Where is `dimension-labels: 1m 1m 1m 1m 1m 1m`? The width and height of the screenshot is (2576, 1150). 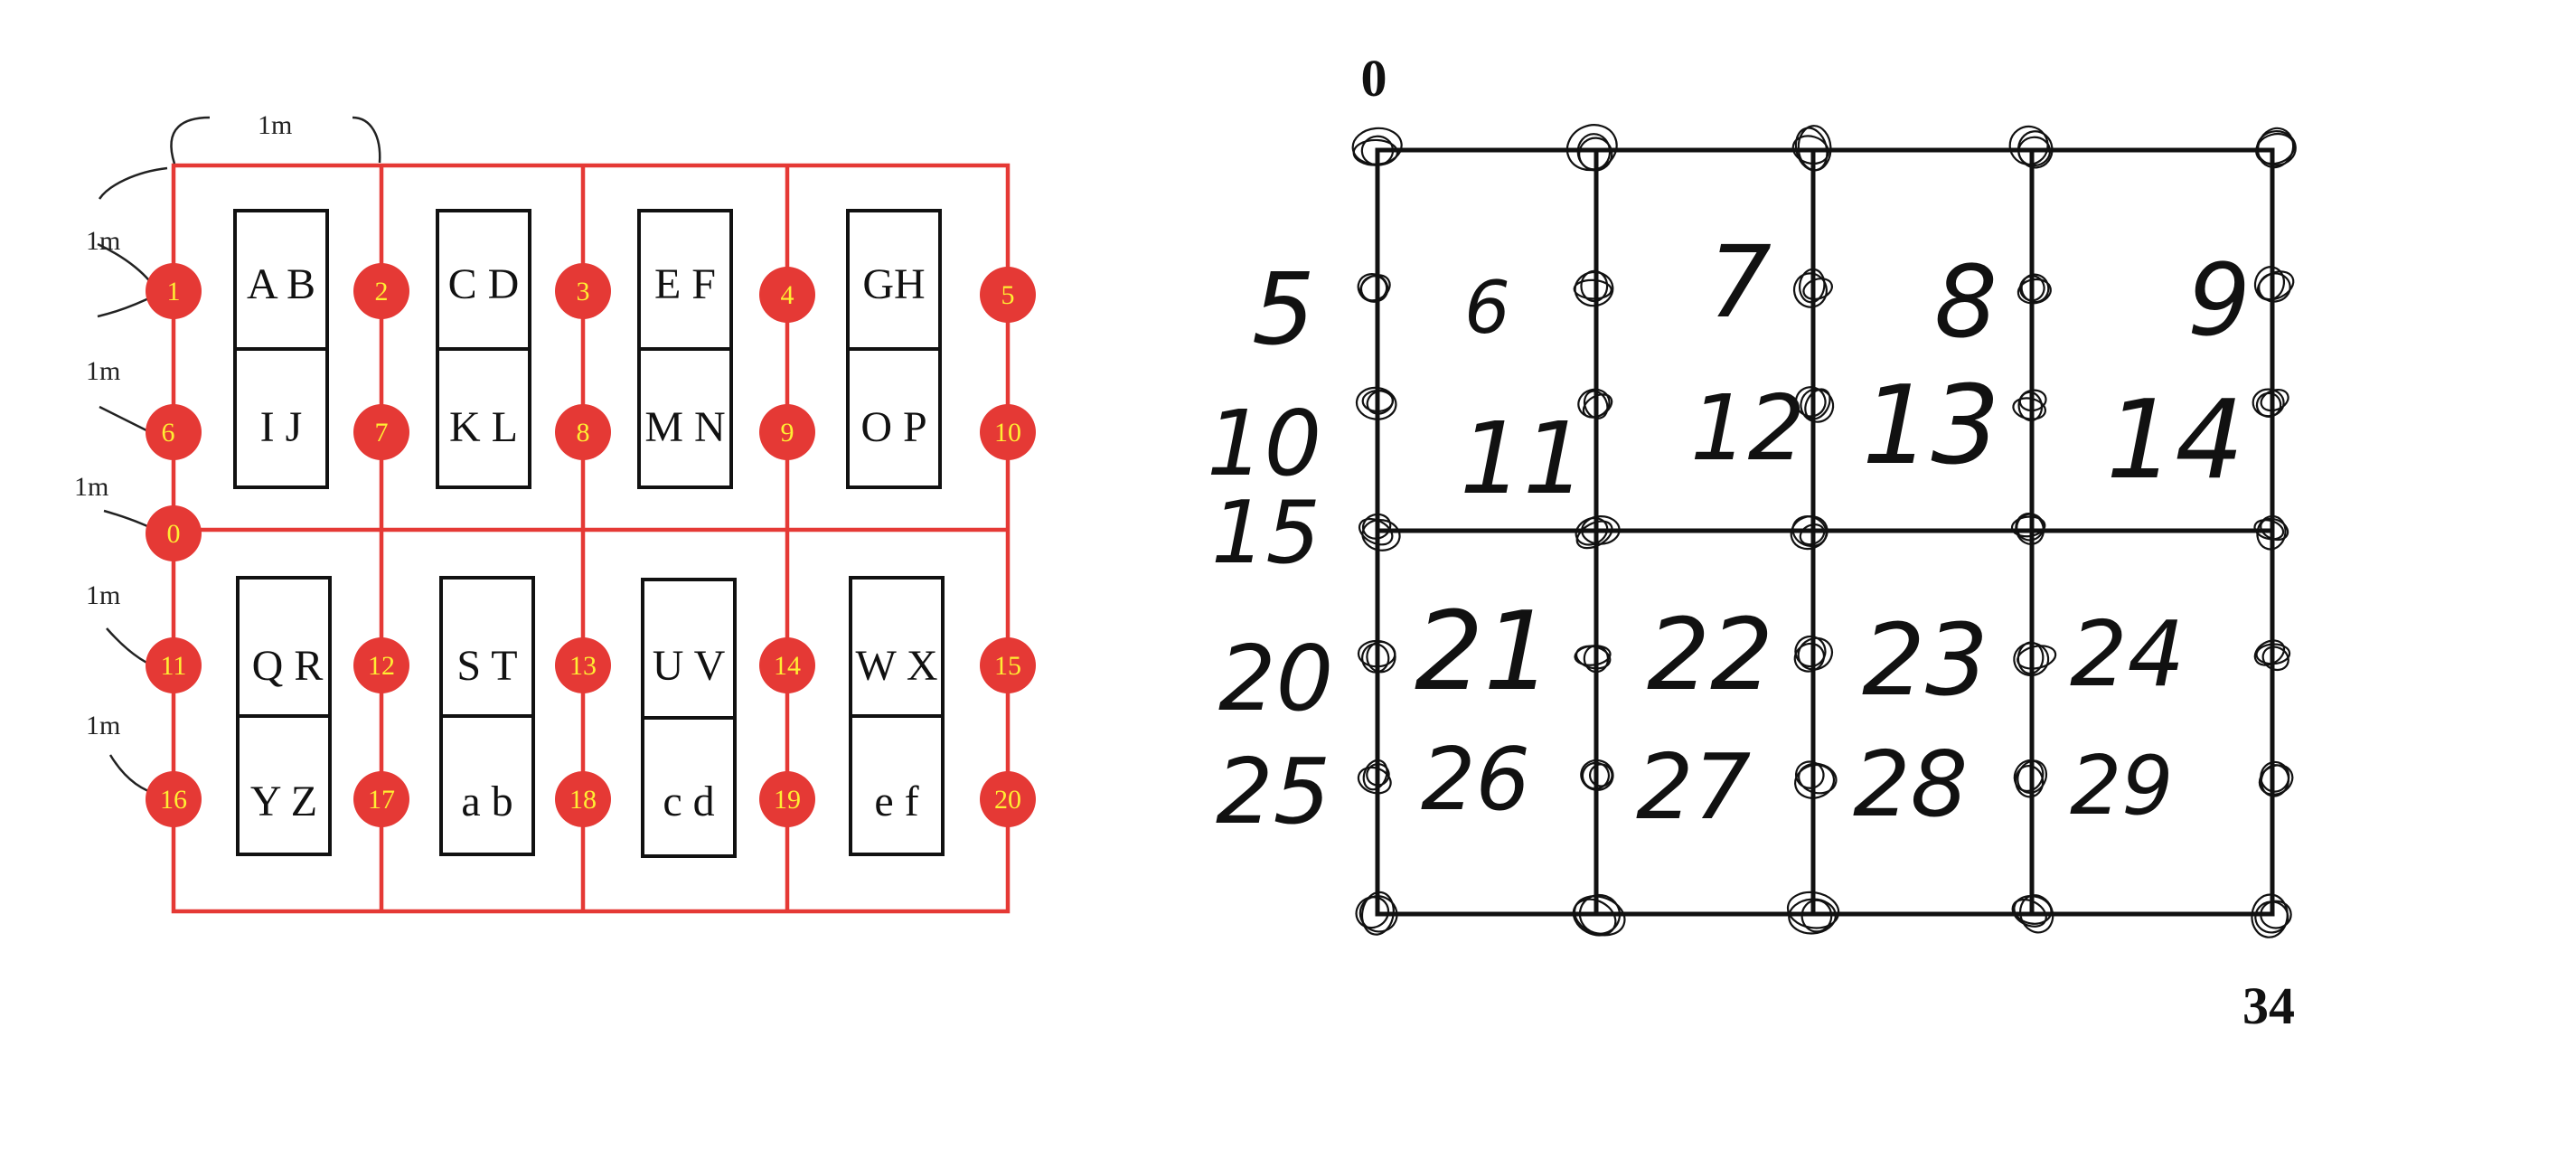 dimension-labels: 1m 1m 1m 1m 1m 1m is located at coordinates (183, 425).